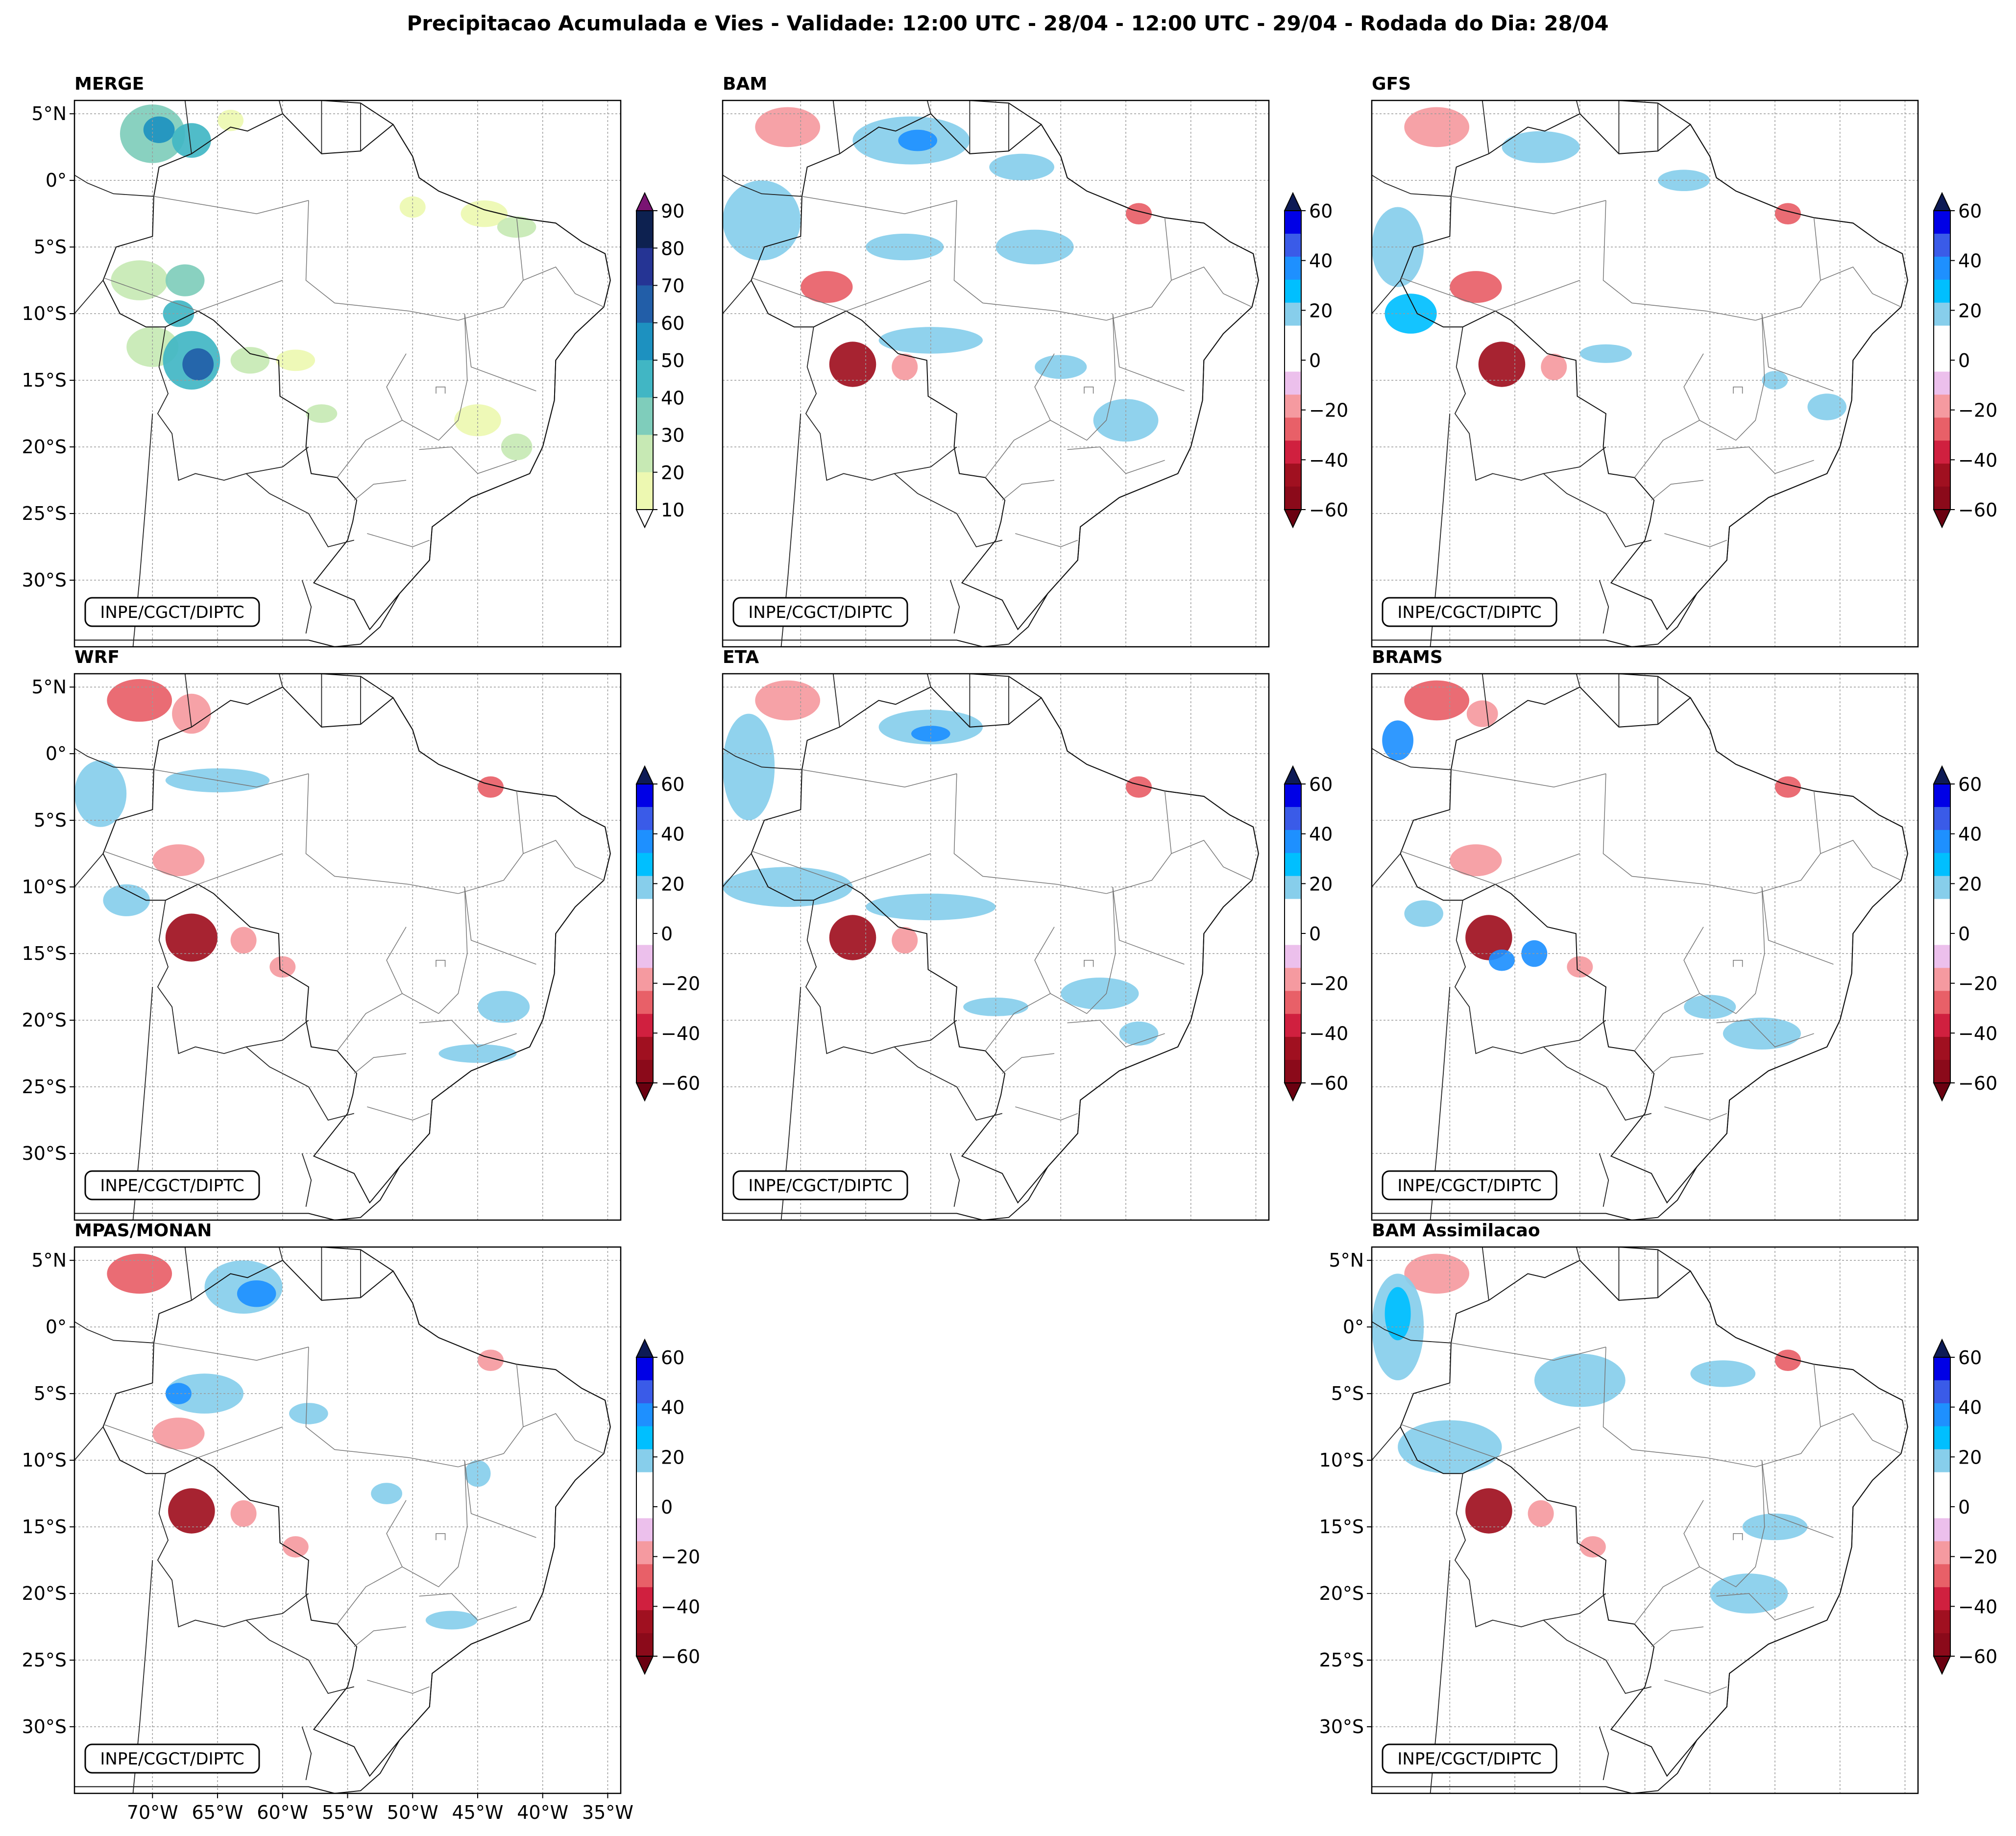 Image resolution: width=2016 pixels, height=1836 pixels. I want to click on lat-tick-label: 30°S, so click(44, 1727).